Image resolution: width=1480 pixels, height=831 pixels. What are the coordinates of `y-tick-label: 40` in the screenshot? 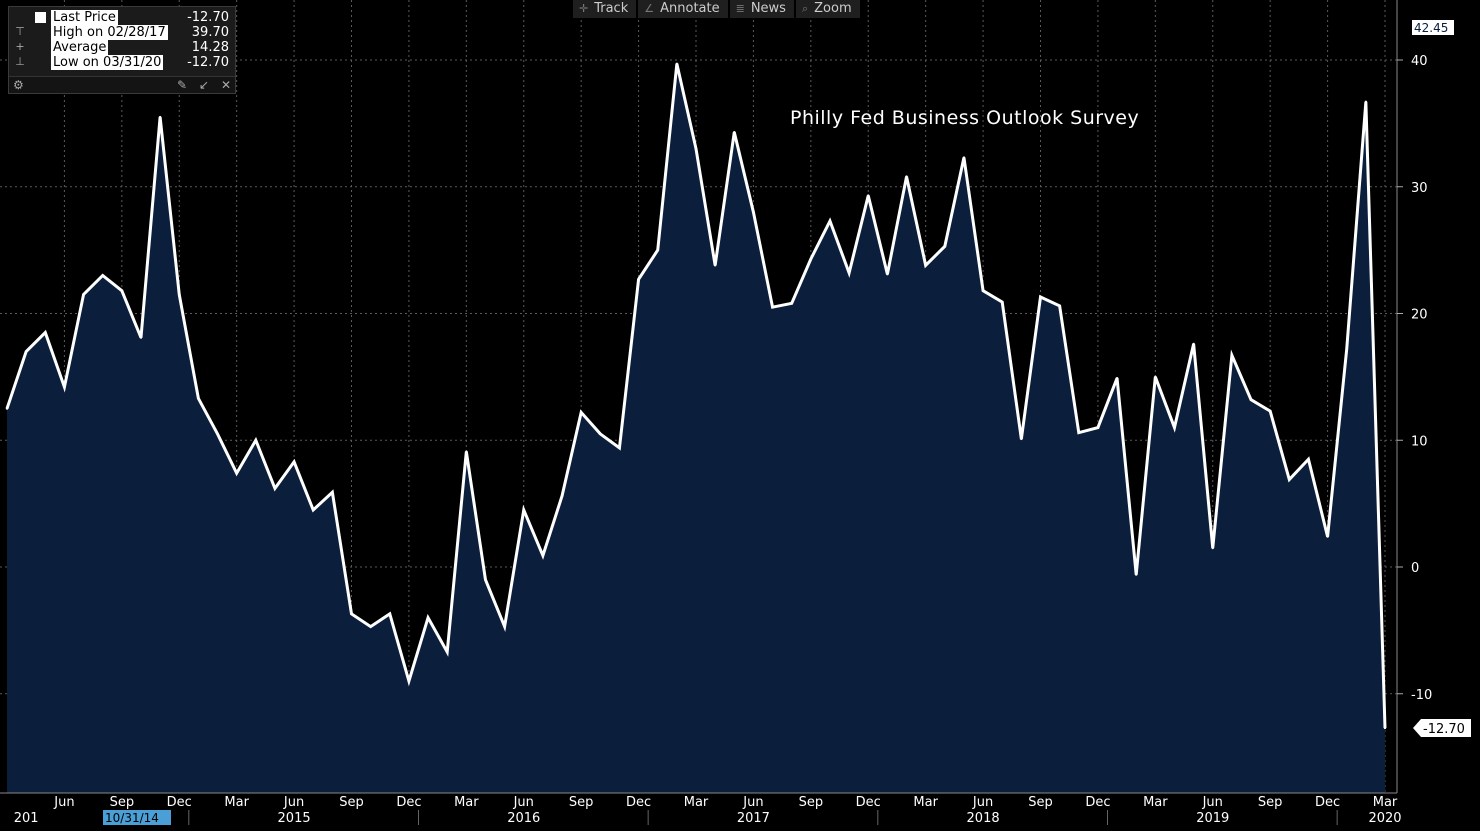 It's located at (1419, 61).